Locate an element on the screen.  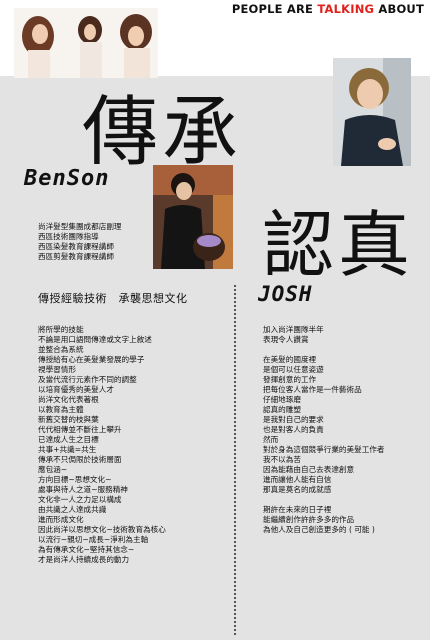
benson-working-photo is located at coordinates (193, 217).